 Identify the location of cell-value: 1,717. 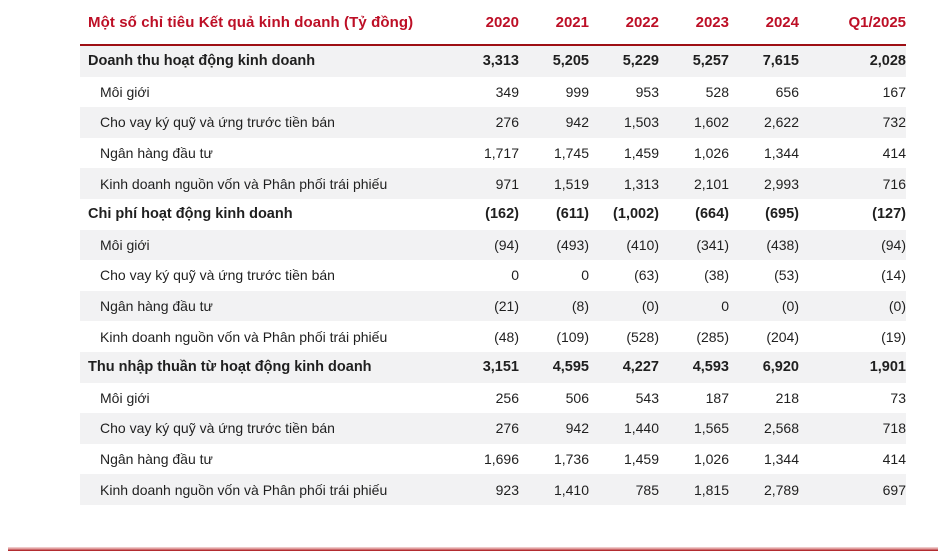
(501, 153).